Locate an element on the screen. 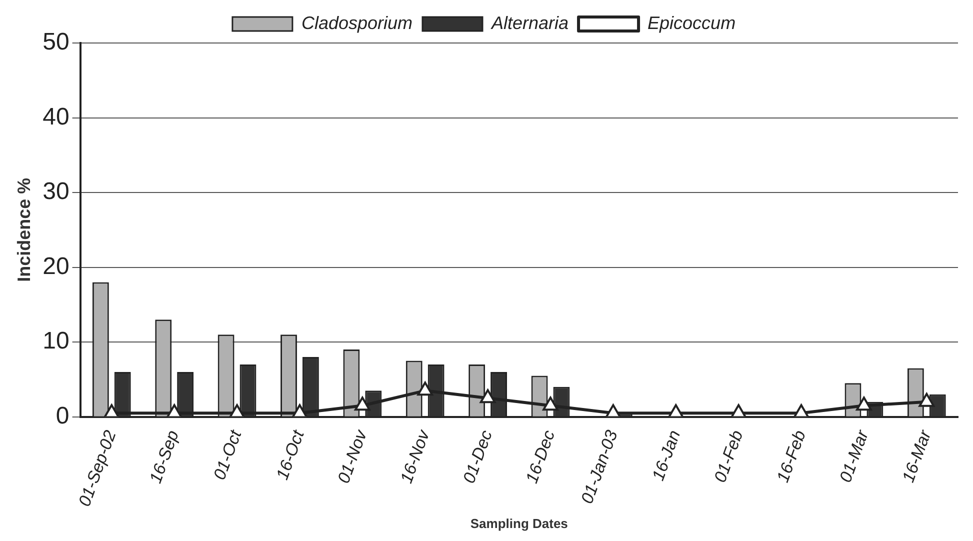 Image resolution: width=973 pixels, height=541 pixels. x-tick-label: 16-Dec is located at coordinates (540, 456).